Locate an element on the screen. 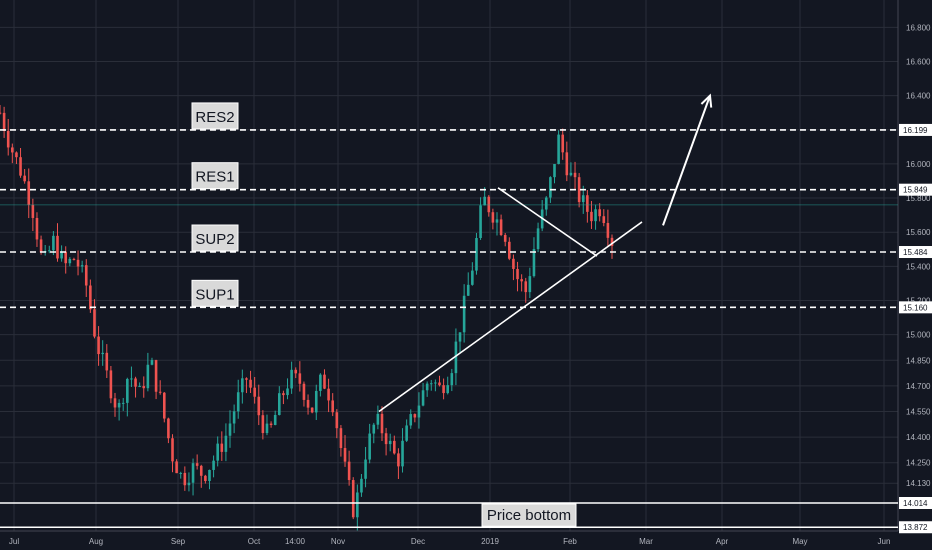  x-tick-label: 2019 is located at coordinates (490, 541).